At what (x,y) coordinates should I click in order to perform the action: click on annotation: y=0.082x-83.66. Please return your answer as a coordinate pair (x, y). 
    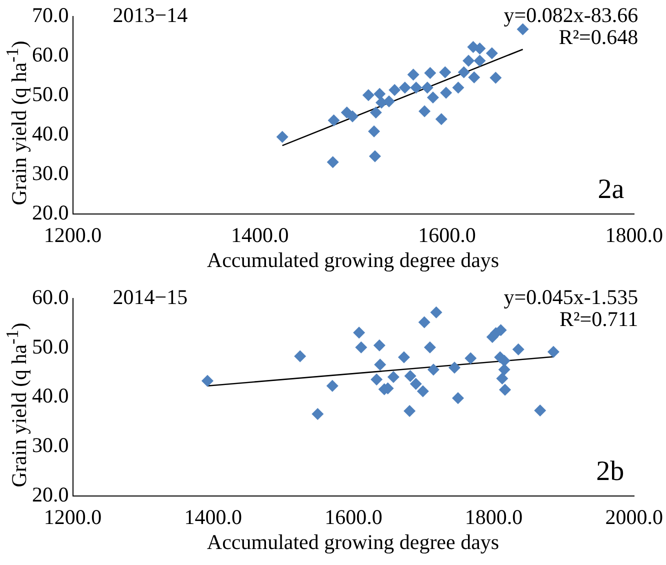
    Looking at the image, I should click on (571, 15).